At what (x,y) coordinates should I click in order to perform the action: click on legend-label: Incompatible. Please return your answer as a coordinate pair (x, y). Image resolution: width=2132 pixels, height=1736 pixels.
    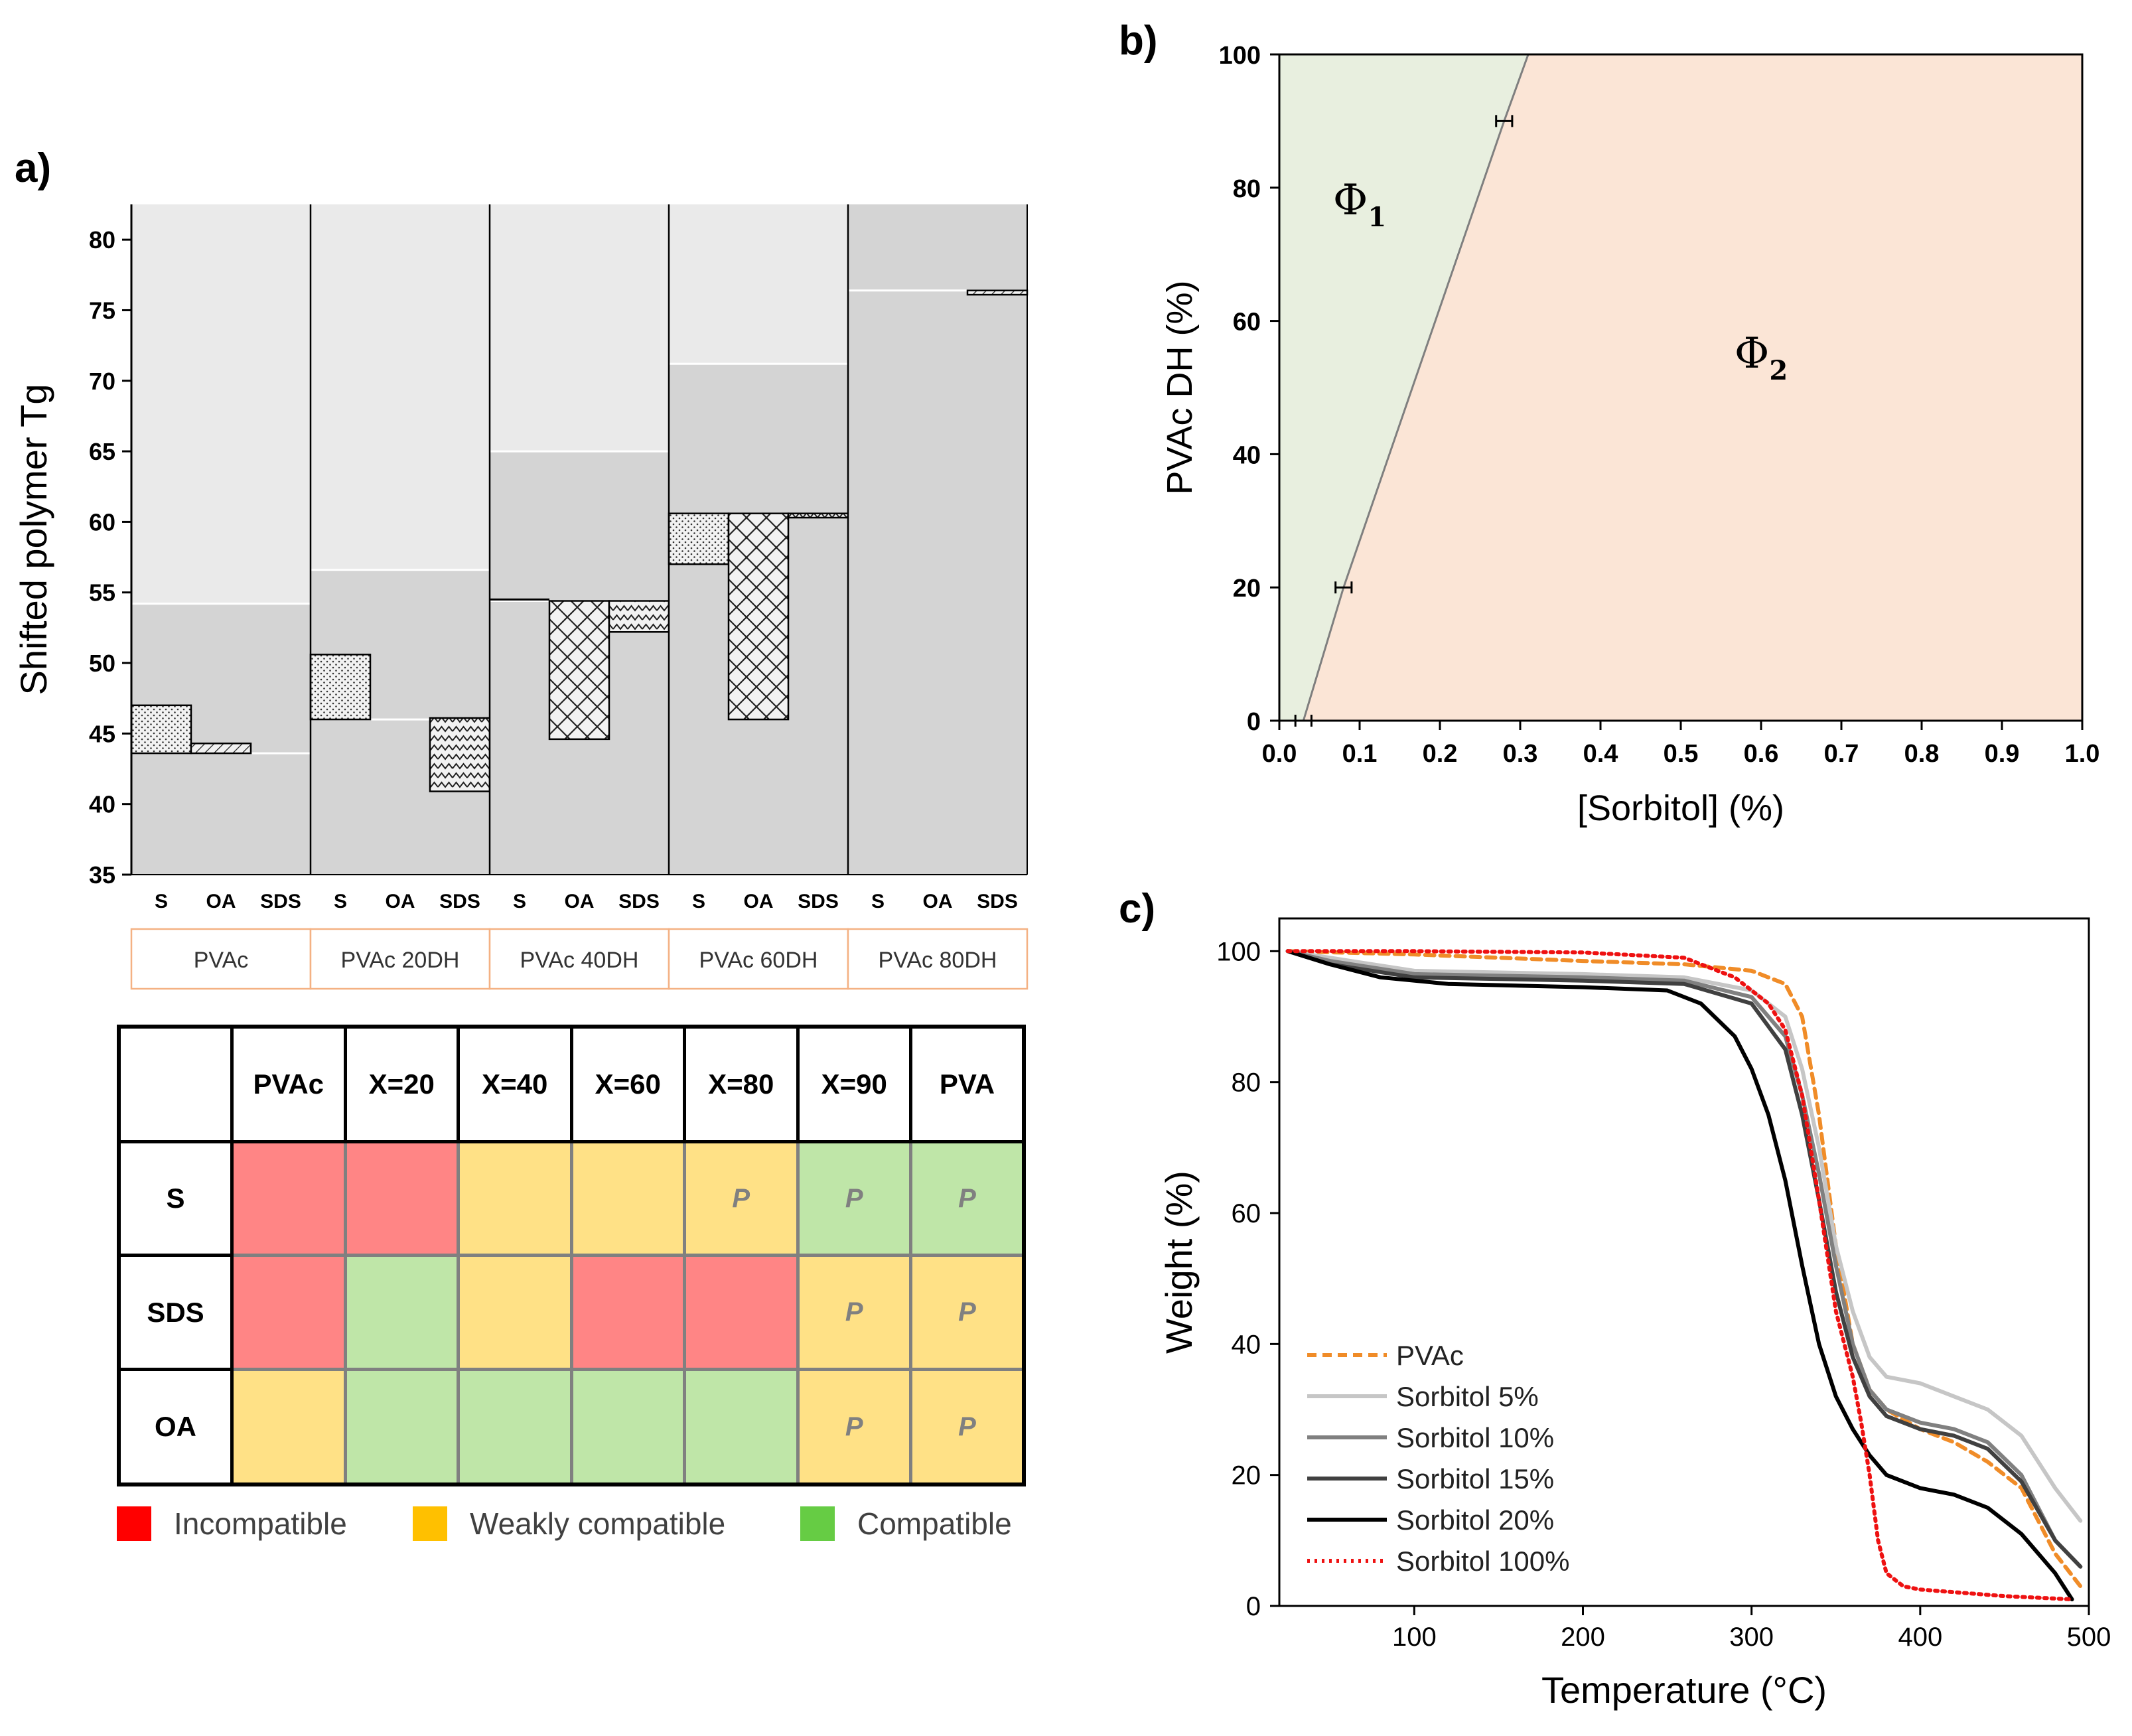
    Looking at the image, I should click on (260, 1524).